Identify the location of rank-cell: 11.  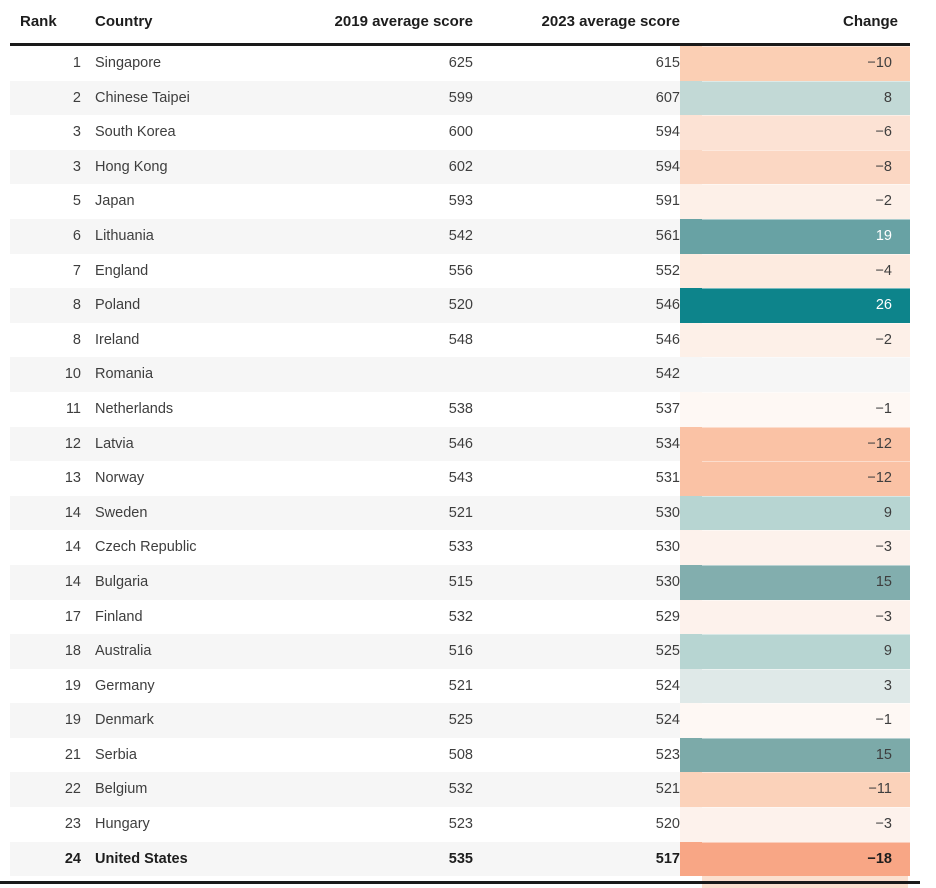
(73, 408).